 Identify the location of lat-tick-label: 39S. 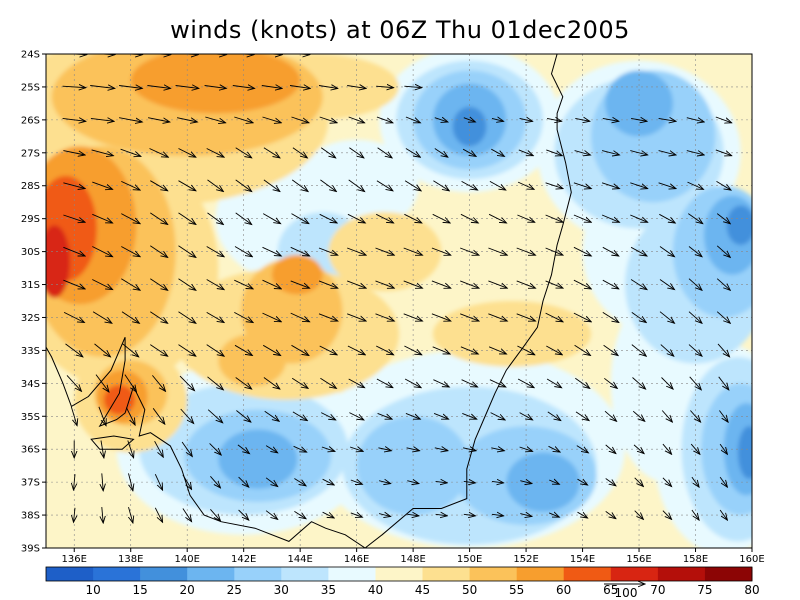
(30, 549).